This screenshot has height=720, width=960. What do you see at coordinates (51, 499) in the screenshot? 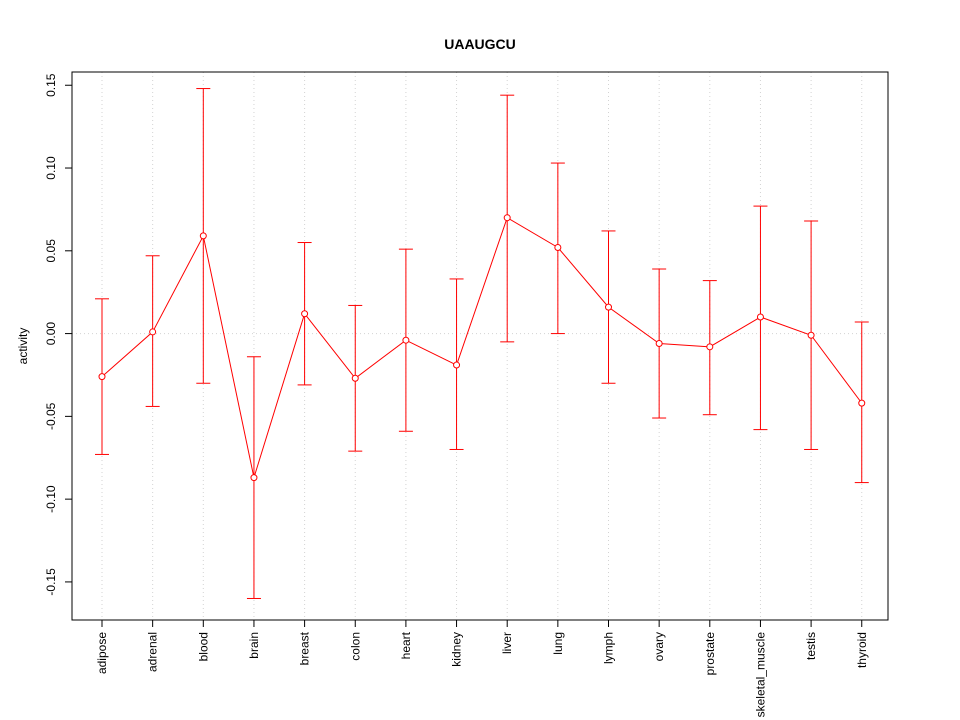
I see `y-tick-label: -0.10` at bounding box center [51, 499].